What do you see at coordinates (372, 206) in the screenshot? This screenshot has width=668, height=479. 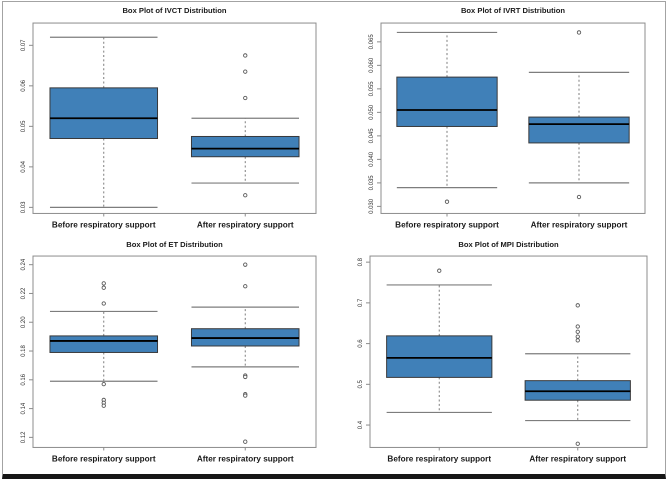 I see `y-axis-tick-label: 0.030` at bounding box center [372, 206].